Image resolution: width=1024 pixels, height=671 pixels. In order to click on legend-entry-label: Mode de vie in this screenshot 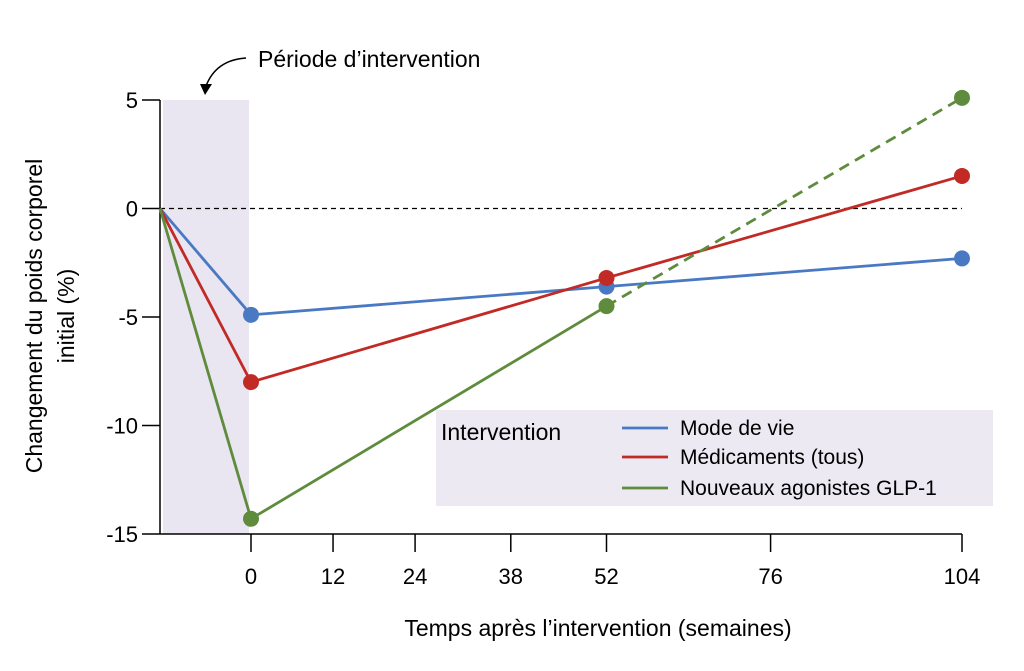, I will do `click(737, 428)`.